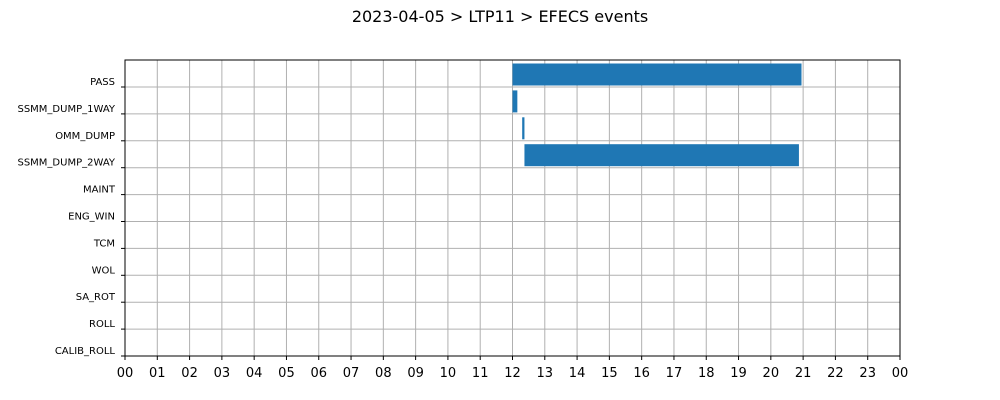  I want to click on y-tick-label: TCM, so click(104, 243).